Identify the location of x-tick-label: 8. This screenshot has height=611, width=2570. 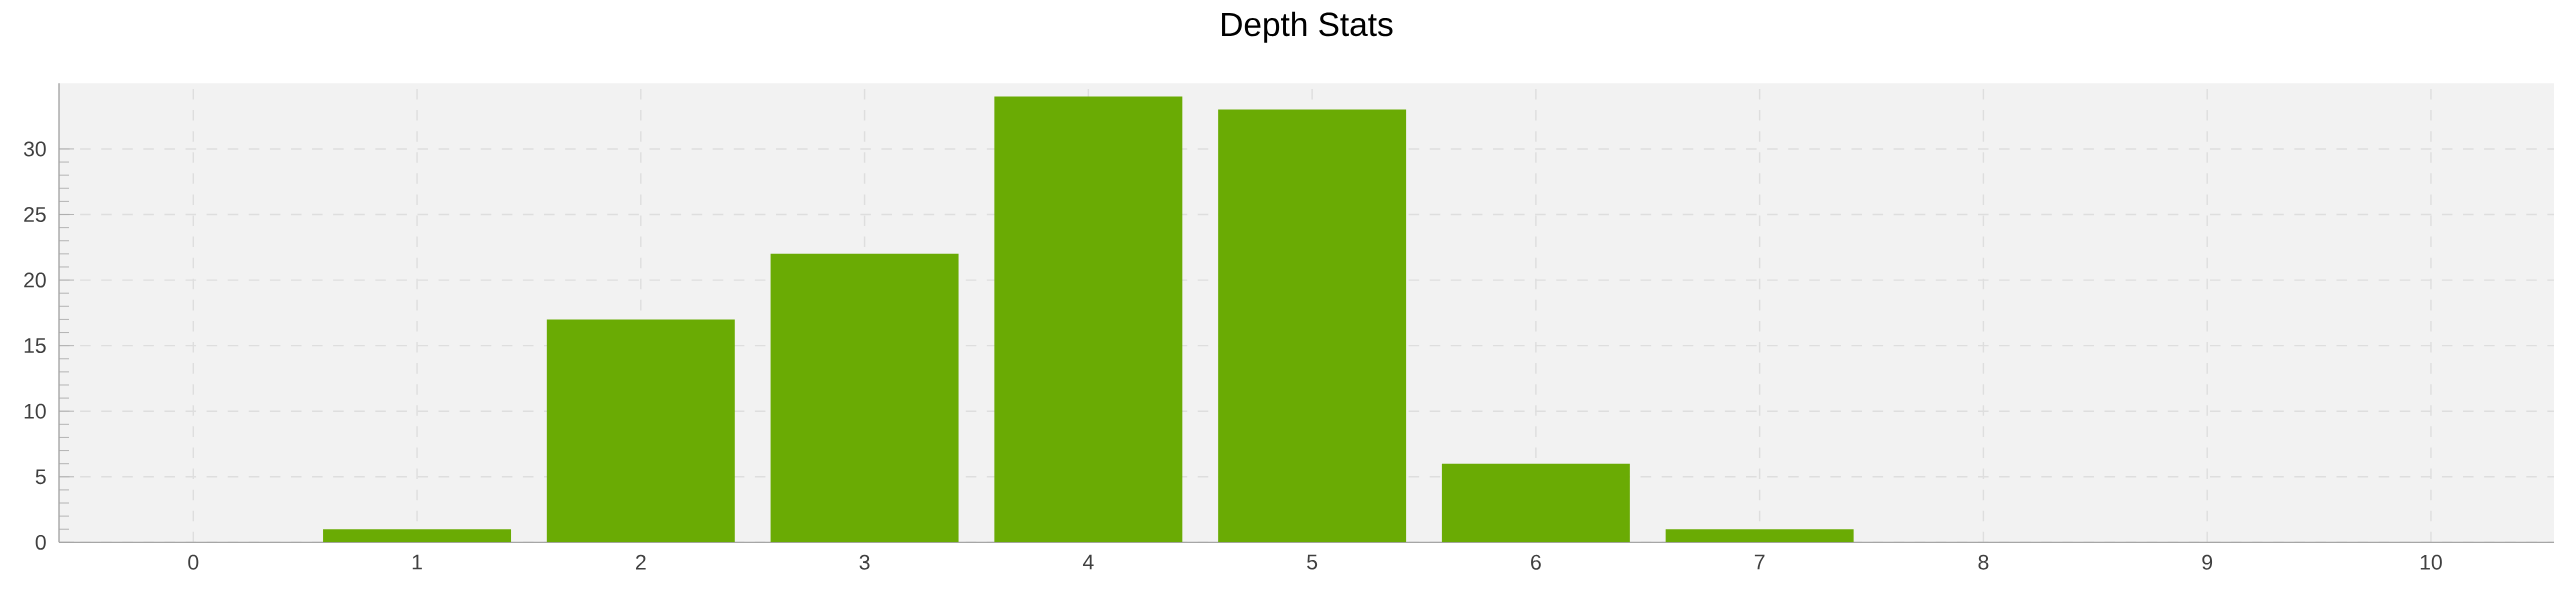
(1983, 562).